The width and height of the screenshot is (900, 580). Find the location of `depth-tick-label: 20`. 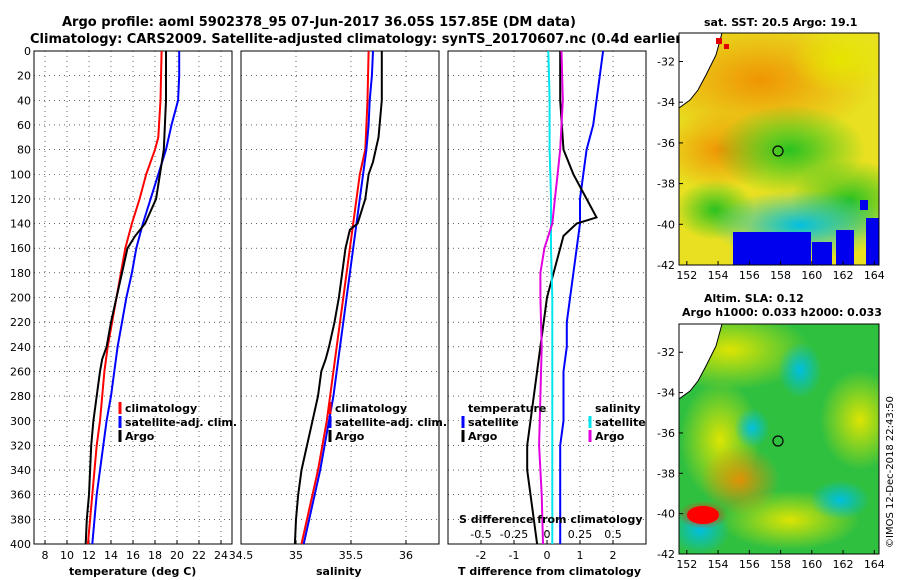

depth-tick-label: 20 is located at coordinates (24, 76).